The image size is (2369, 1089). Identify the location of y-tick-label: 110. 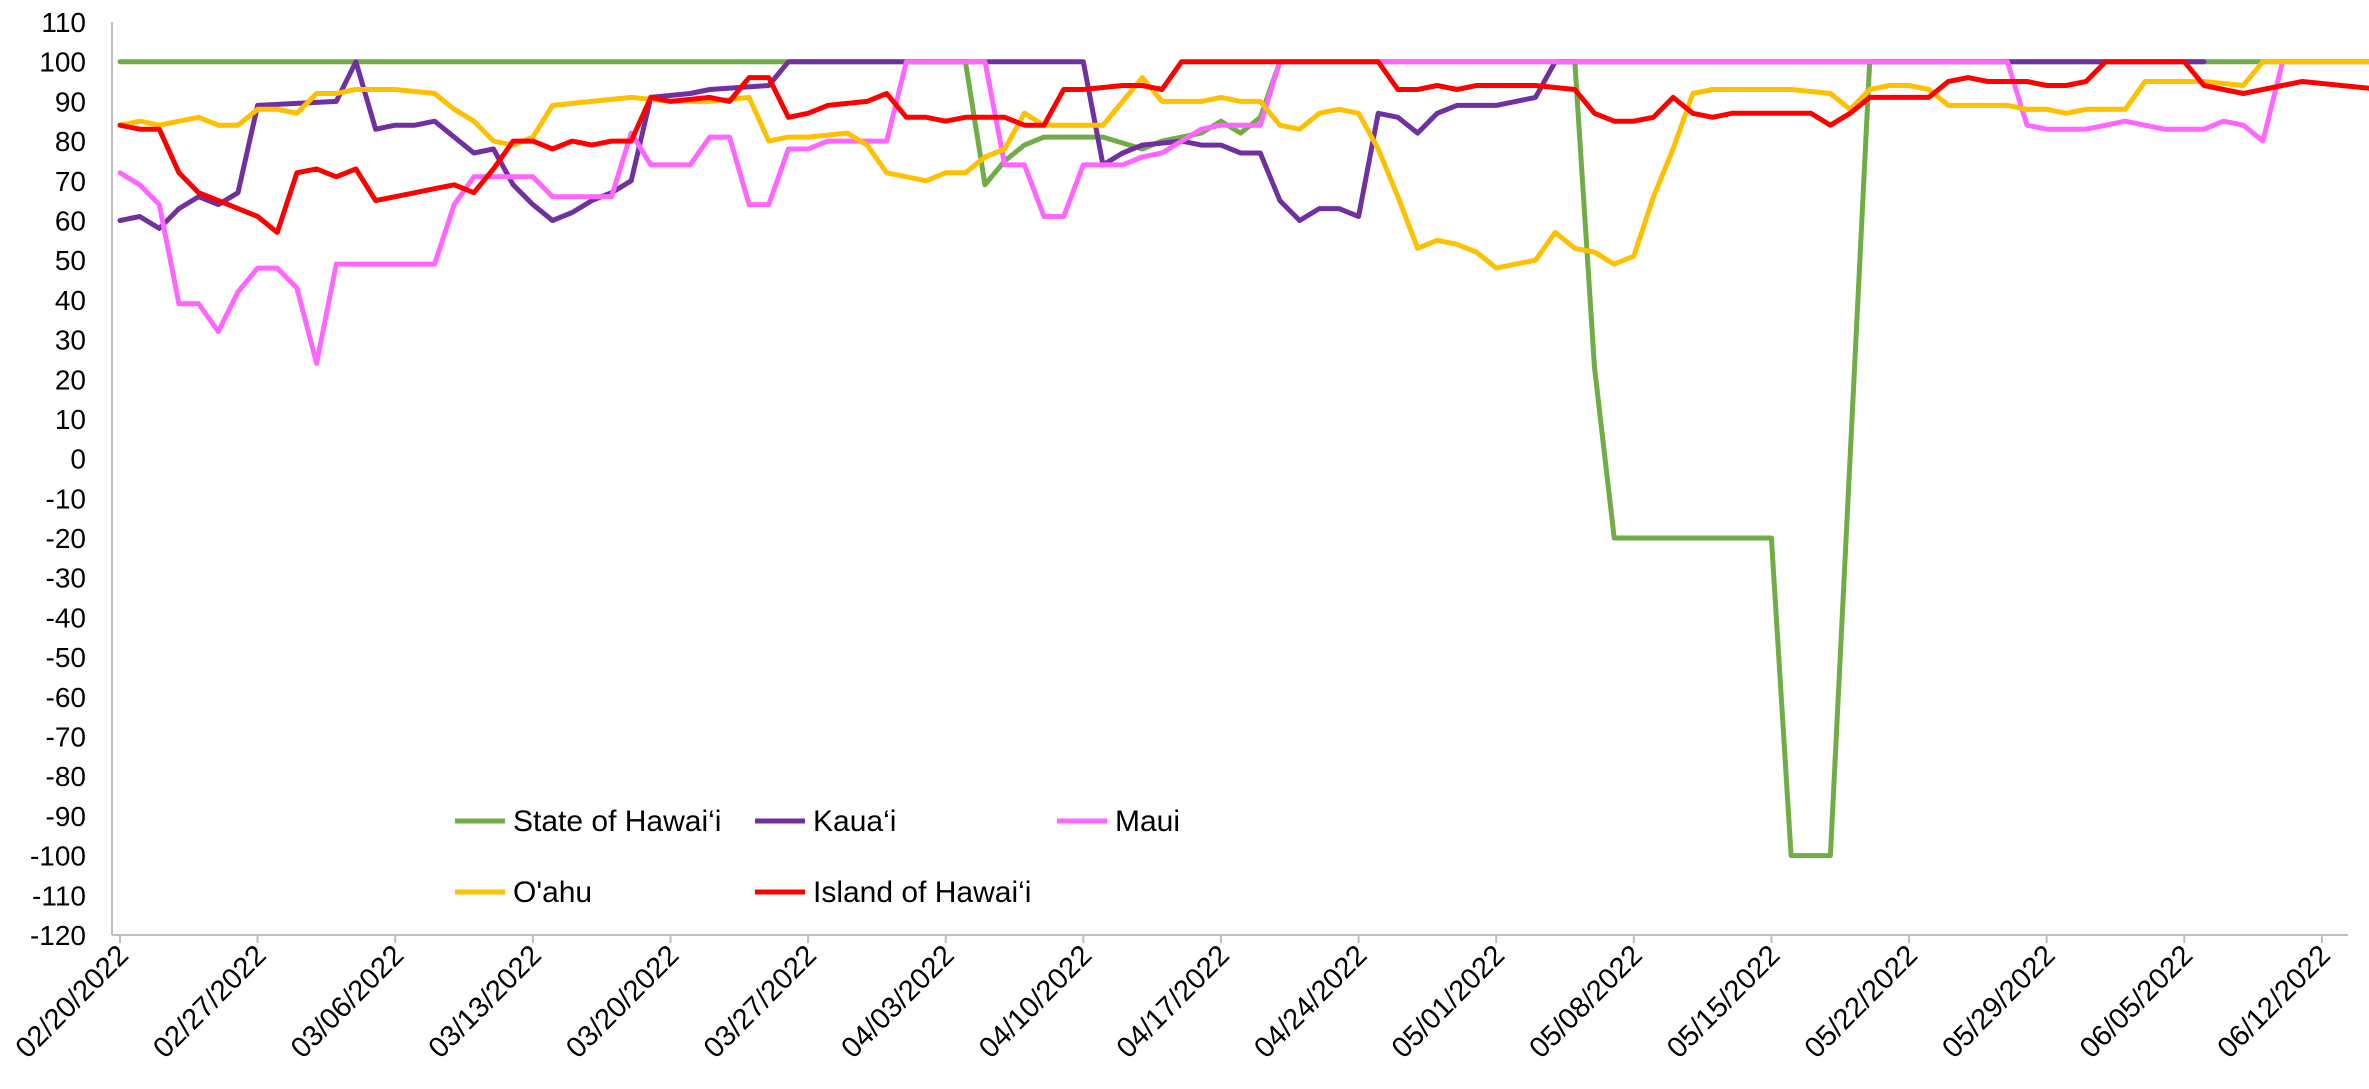
(63, 22).